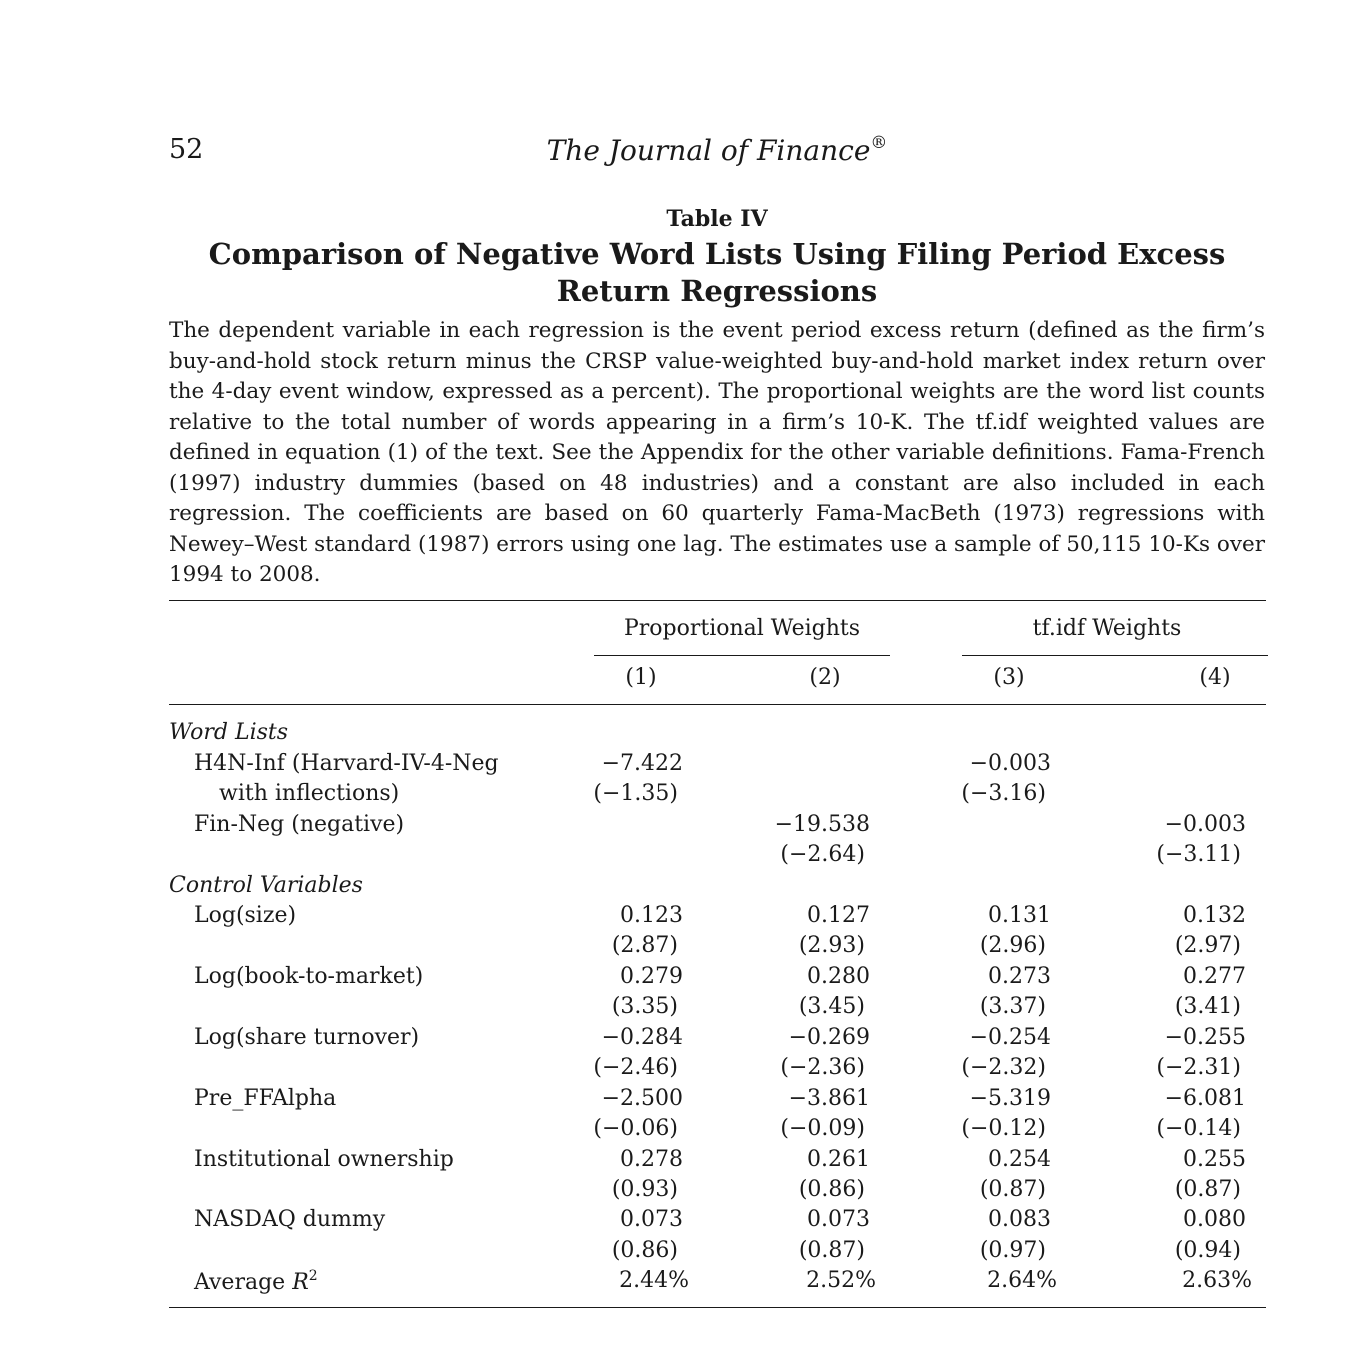 Image resolution: width=1357 pixels, height=1360 pixels. Describe the element at coordinates (841, 1280) in the screenshot. I see `r2-value-2: 2.52%` at that location.